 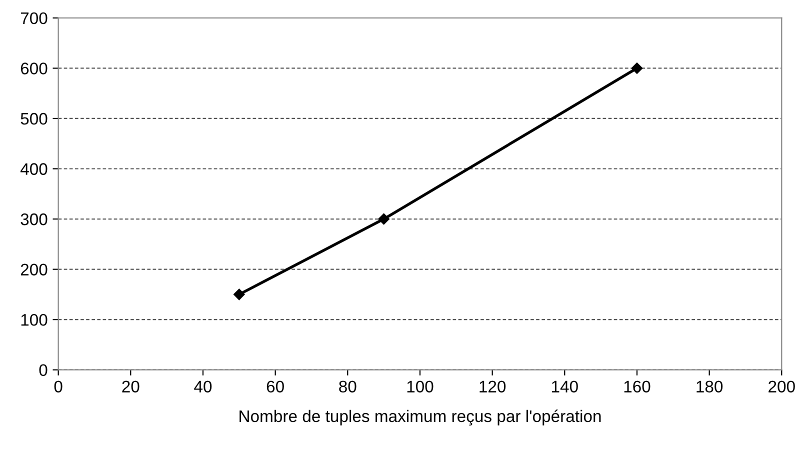 I want to click on x-tick-label: 200, so click(x=781, y=386).